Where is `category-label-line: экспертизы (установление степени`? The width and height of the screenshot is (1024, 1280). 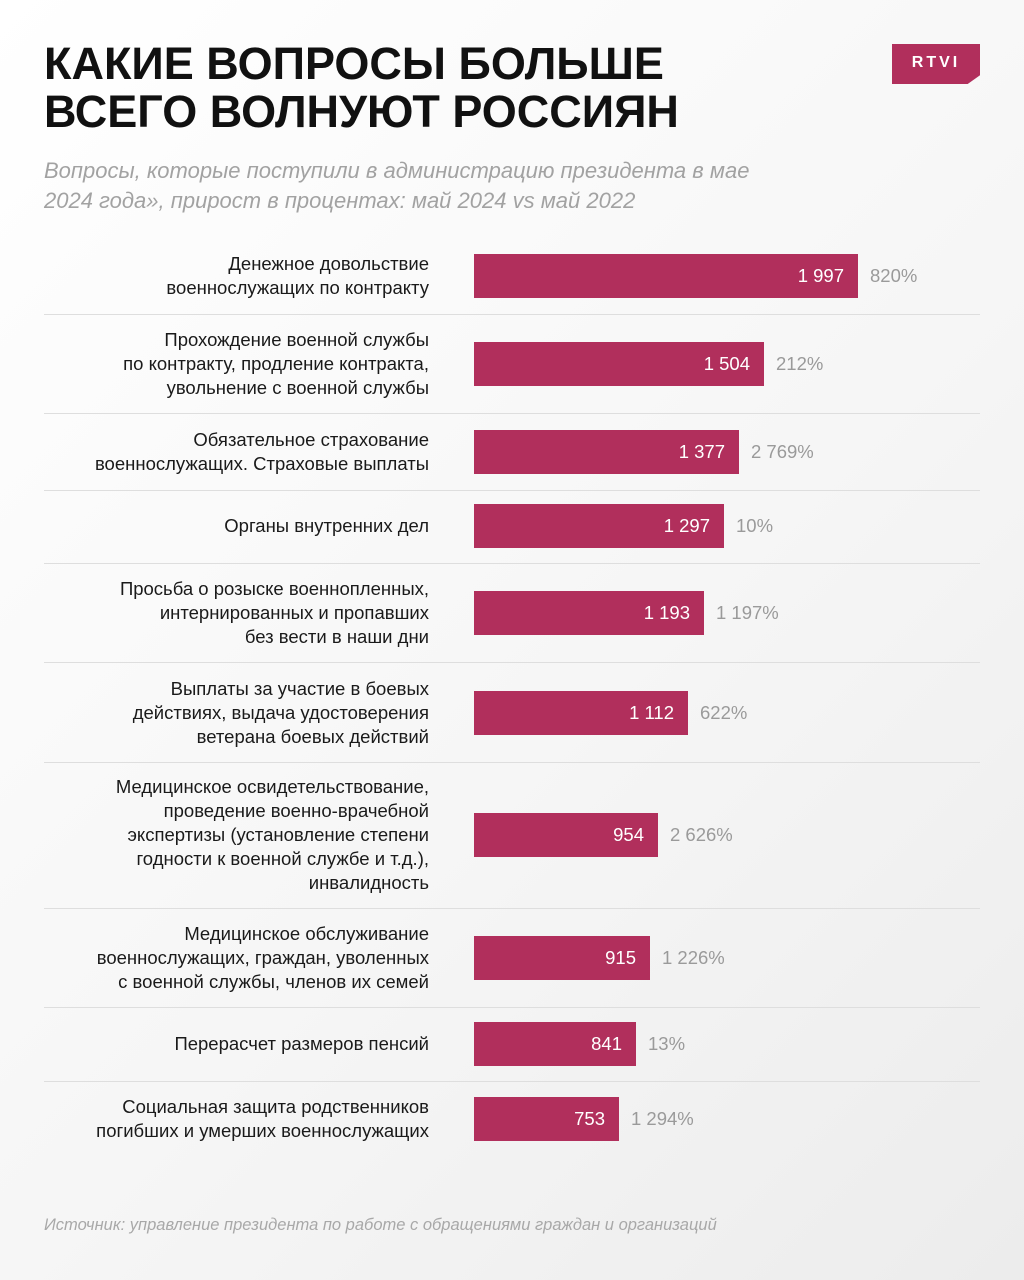
category-label-line: экспертизы (установление степени is located at coordinates (278, 834).